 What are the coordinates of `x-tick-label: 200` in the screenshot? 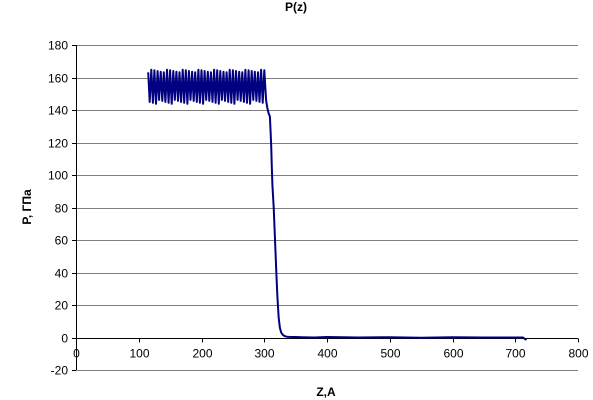 It's located at (202, 354).